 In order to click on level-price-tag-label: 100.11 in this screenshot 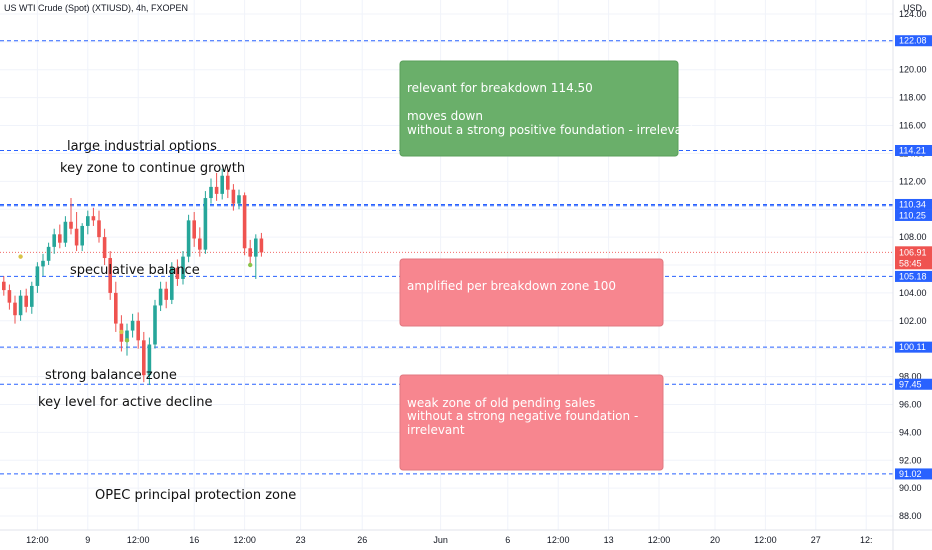, I will do `click(912, 347)`.